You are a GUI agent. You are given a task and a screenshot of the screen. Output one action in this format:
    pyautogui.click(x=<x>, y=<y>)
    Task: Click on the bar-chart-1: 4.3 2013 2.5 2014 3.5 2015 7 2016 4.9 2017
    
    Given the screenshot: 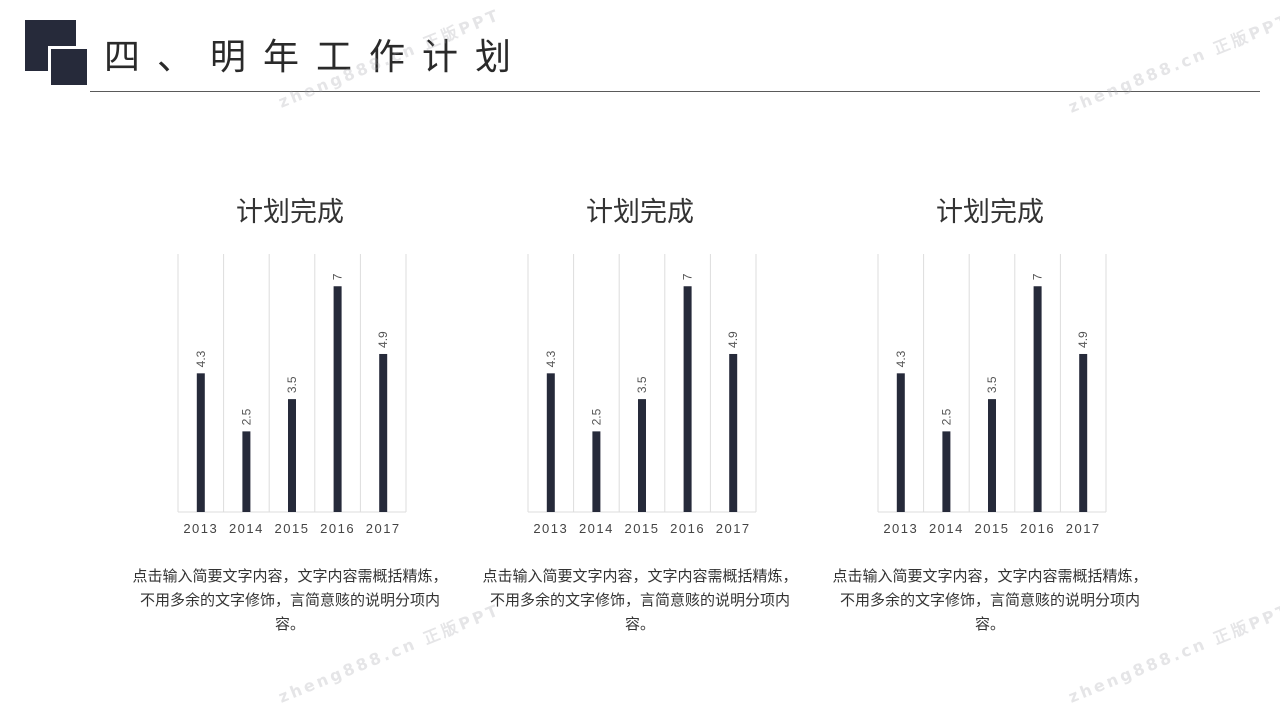 What is the action you would take?
    pyautogui.click(x=292, y=395)
    